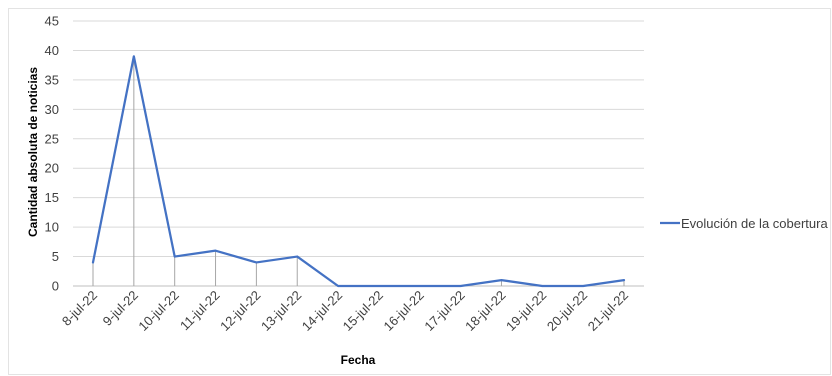 The image size is (832, 376). Describe the element at coordinates (200, 311) in the screenshot. I see `x-tick-label: 11-jul-22` at that location.